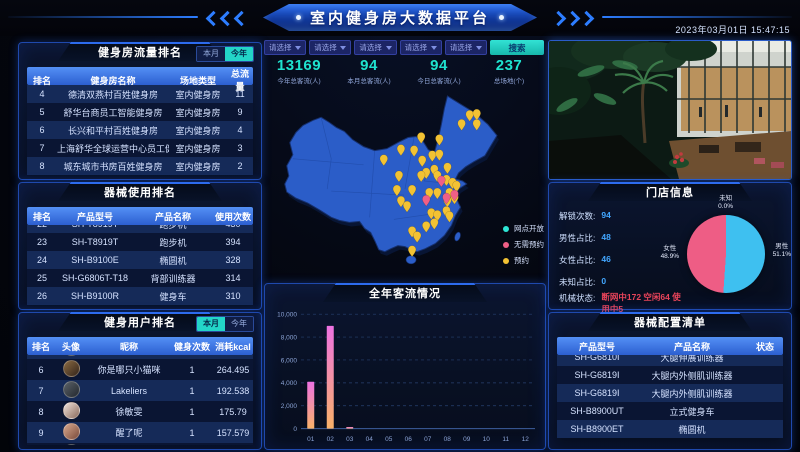 This screenshot has height=452, width=800. I want to click on filter-bar: 请选择 请选择 请选择 请选择 请选择 搜索, so click(404, 47).